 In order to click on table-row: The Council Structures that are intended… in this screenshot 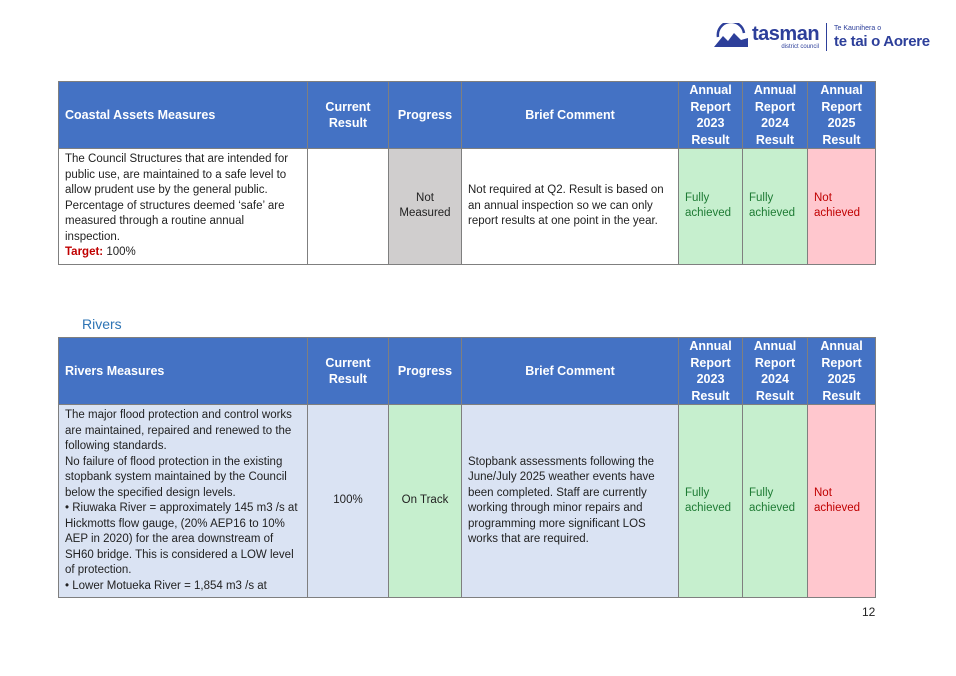, I will do `click(467, 206)`.